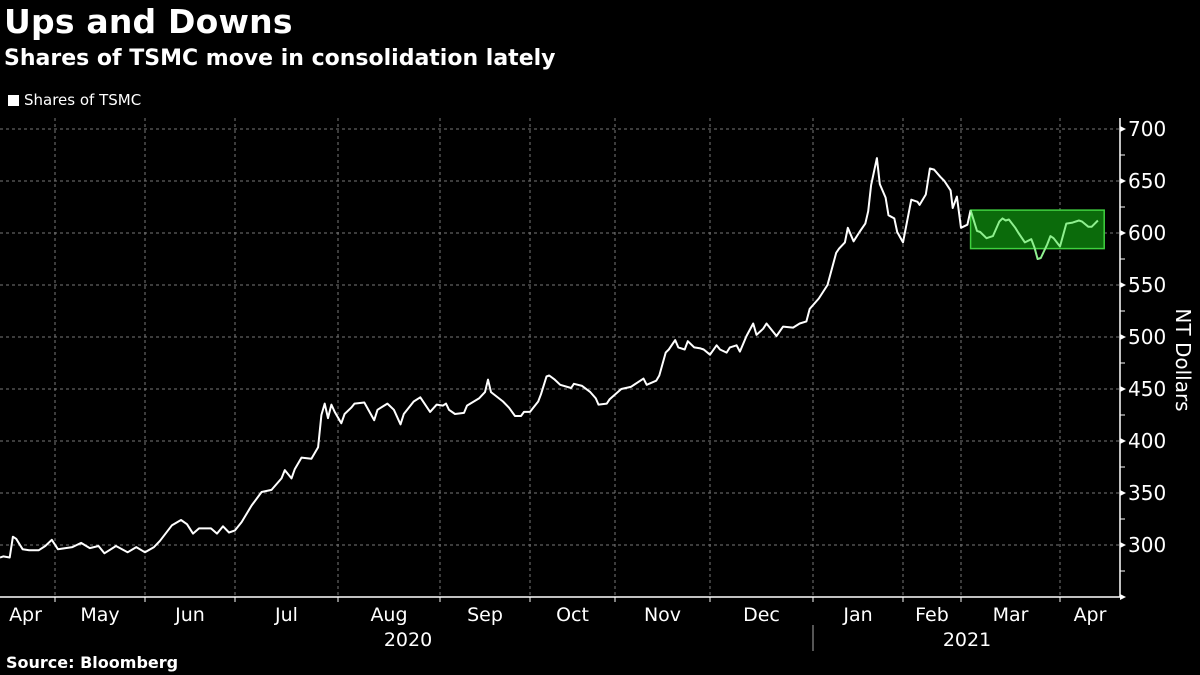 Image resolution: width=1200 pixels, height=675 pixels. I want to click on y-tick-label: 450, so click(1147, 389).